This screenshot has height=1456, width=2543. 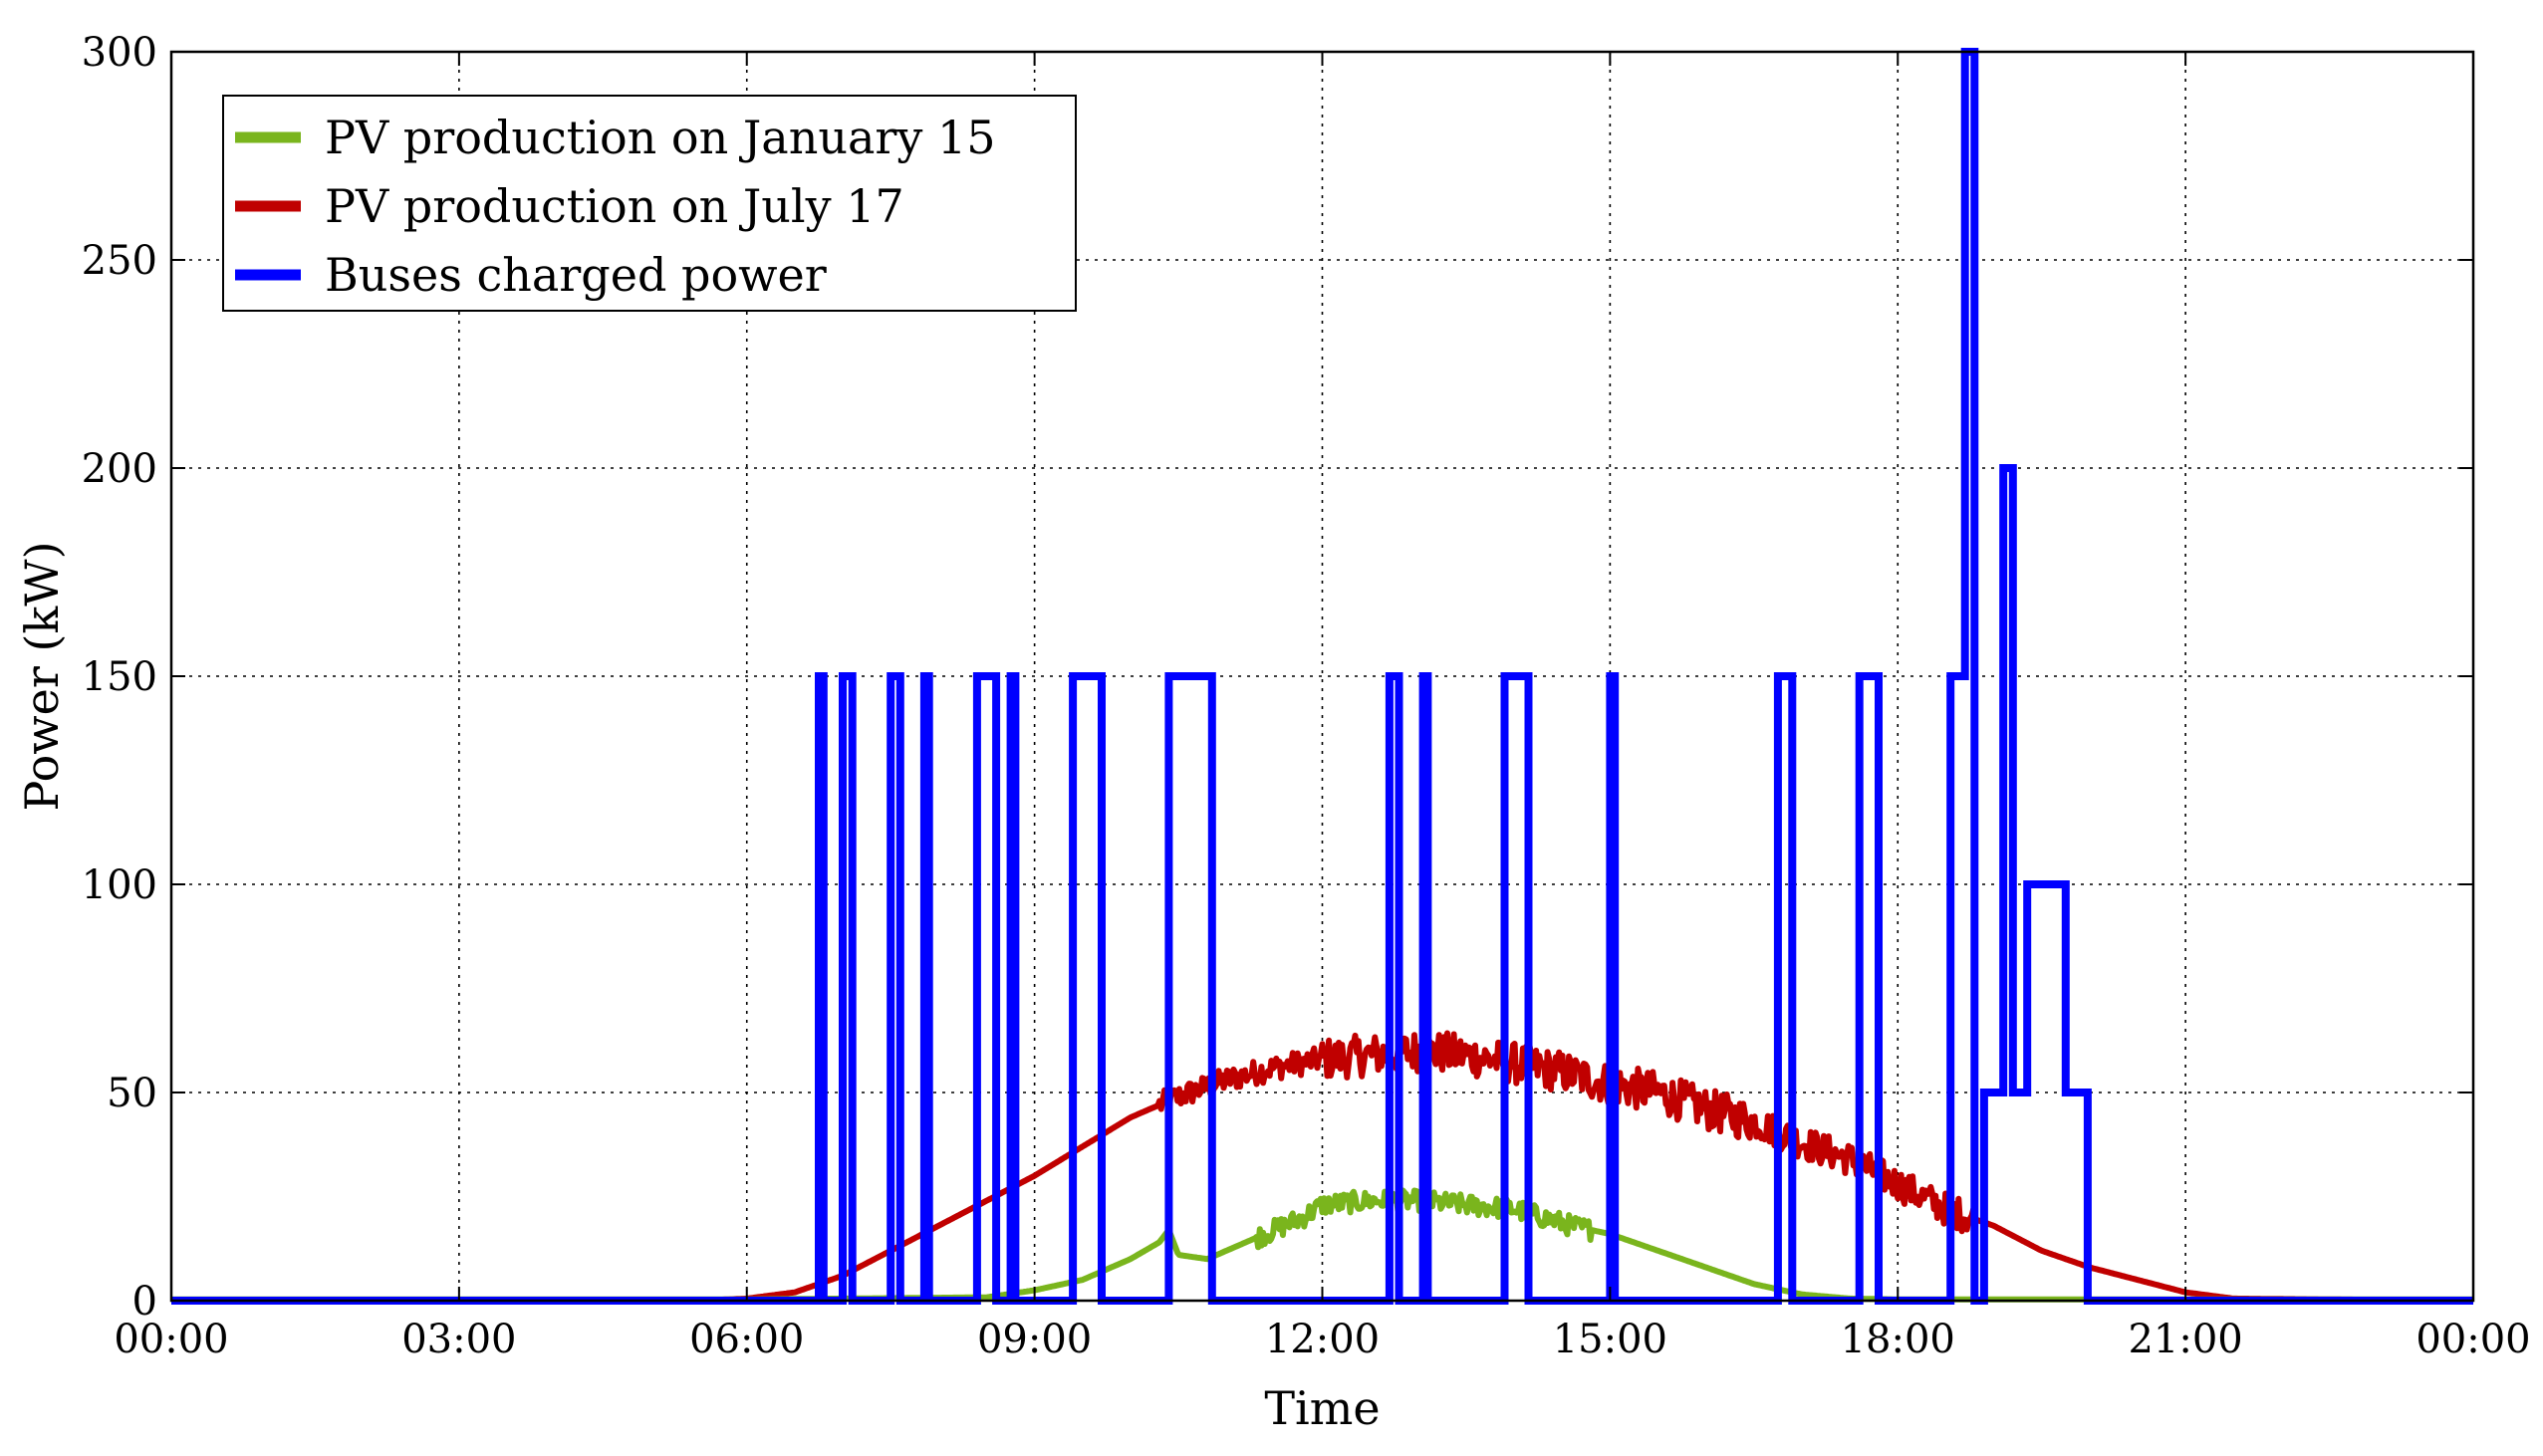 I want to click on x-tick-label: 06:00, so click(x=746, y=1339).